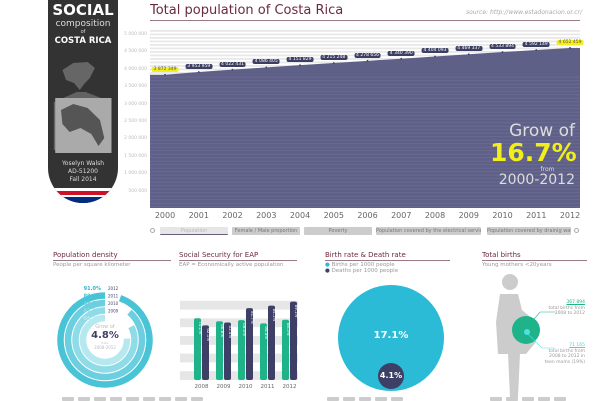 Image resolution: width=602 pixels, height=401 pixels. What do you see at coordinates (152, 230) in the screenshot?
I see `slider-prev` at bounding box center [152, 230].